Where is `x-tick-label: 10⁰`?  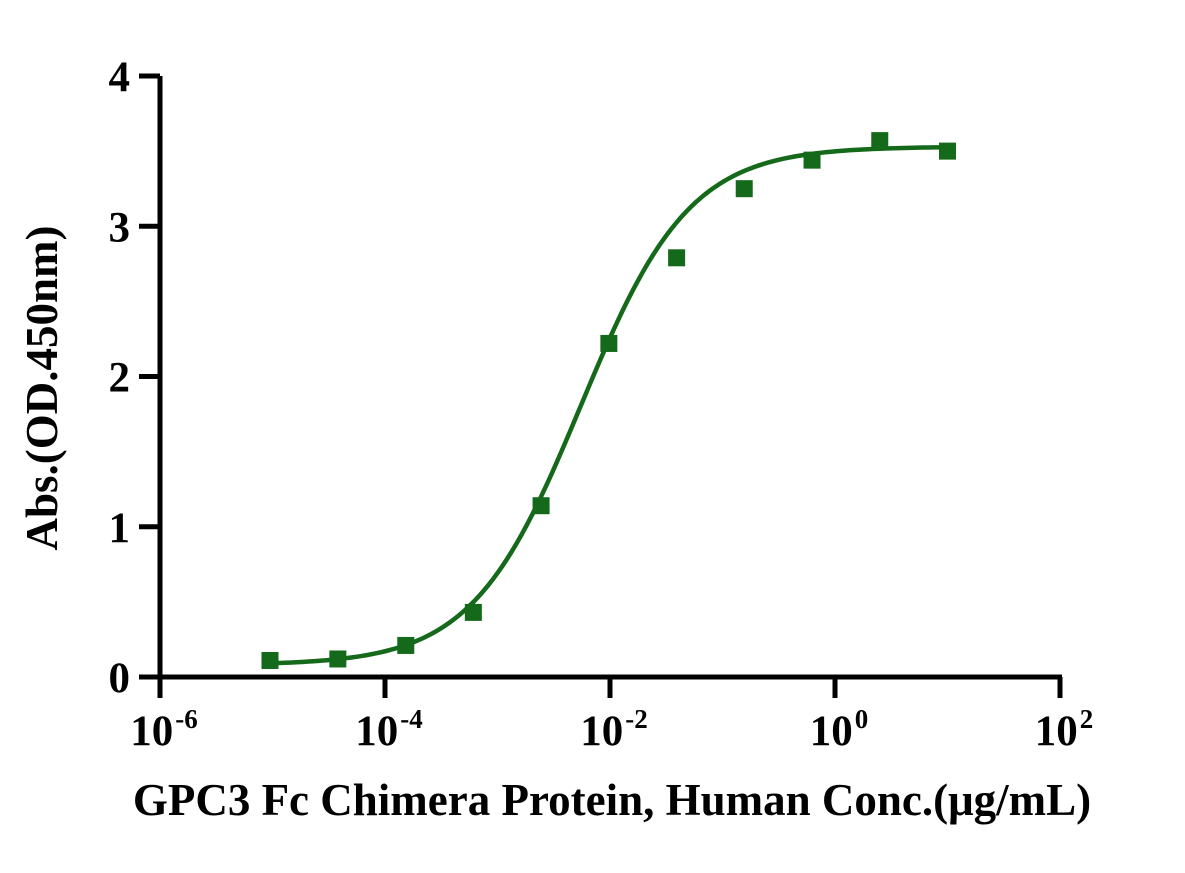 x-tick-label: 10⁰ is located at coordinates (839, 729).